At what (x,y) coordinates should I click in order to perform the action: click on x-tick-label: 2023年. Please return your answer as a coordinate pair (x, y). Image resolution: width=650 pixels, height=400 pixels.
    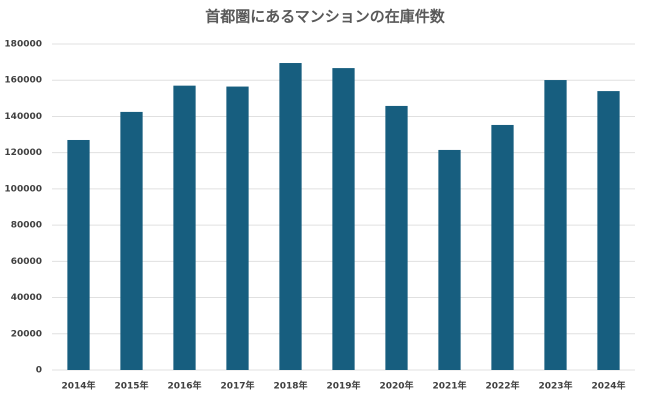
    Looking at the image, I should click on (555, 386).